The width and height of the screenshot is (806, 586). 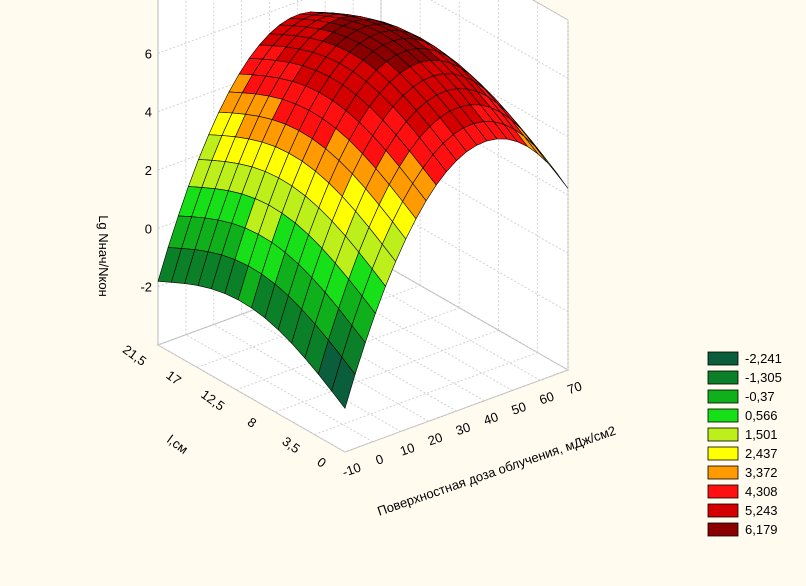 I want to click on surface-cell, so click(x=343, y=382).